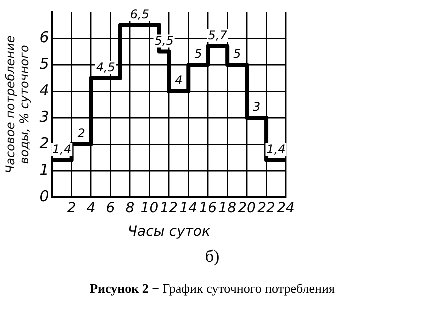 This screenshot has width=425, height=324. Describe the element at coordinates (45, 63) in the screenshot. I see `y-tick-label: 5` at that location.